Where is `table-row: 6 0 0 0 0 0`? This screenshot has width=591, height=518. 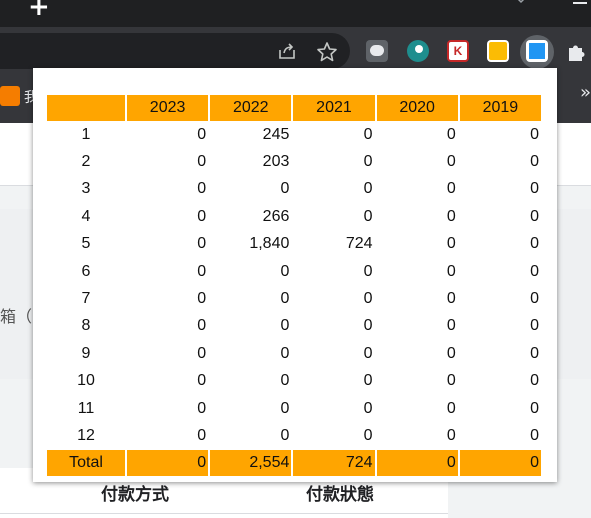 table-row: 6 0 0 0 0 0 is located at coordinates (294, 271).